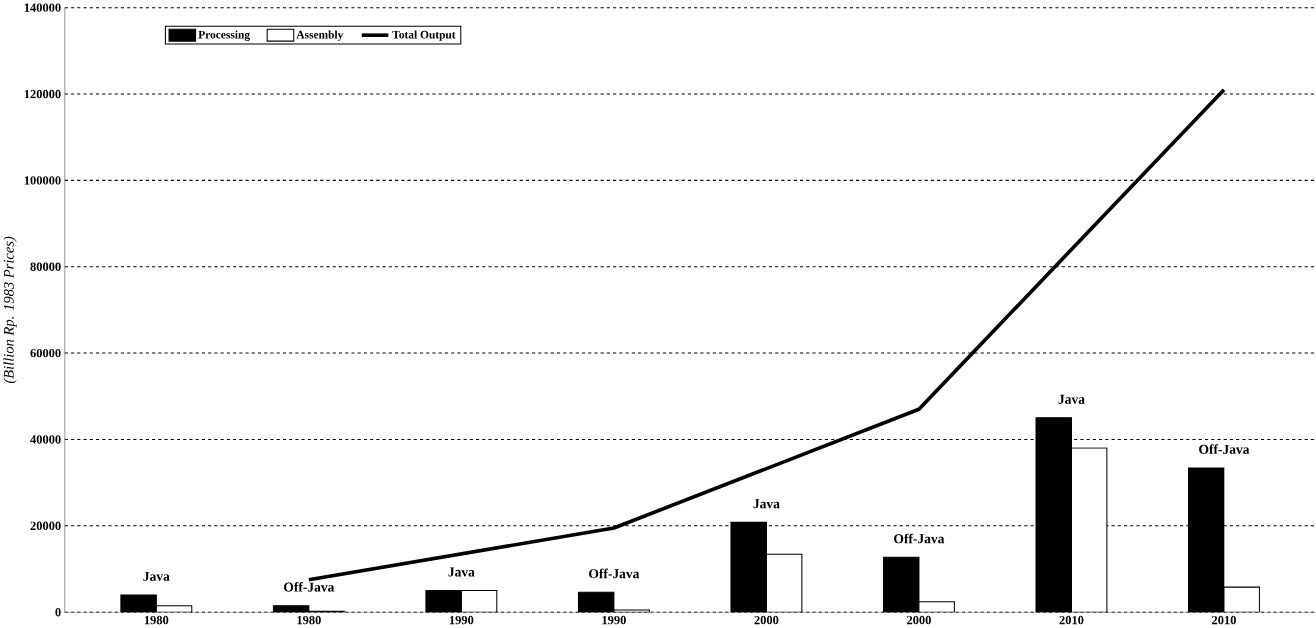  Describe the element at coordinates (42, 94) in the screenshot. I see `y-tick-label: 120000` at that location.